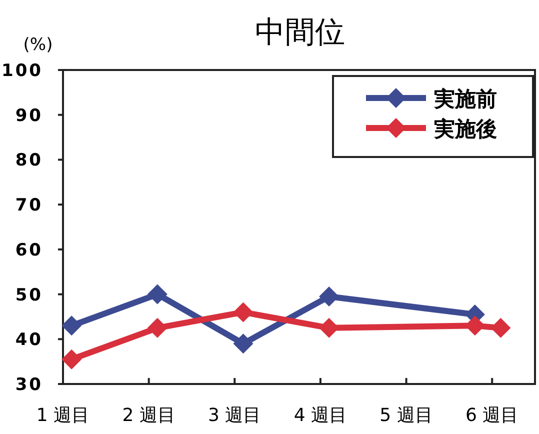 Image resolution: width=539 pixels, height=434 pixels. What do you see at coordinates (38, 45) in the screenshot?
I see `y-axis-title: (%)` at bounding box center [38, 45].